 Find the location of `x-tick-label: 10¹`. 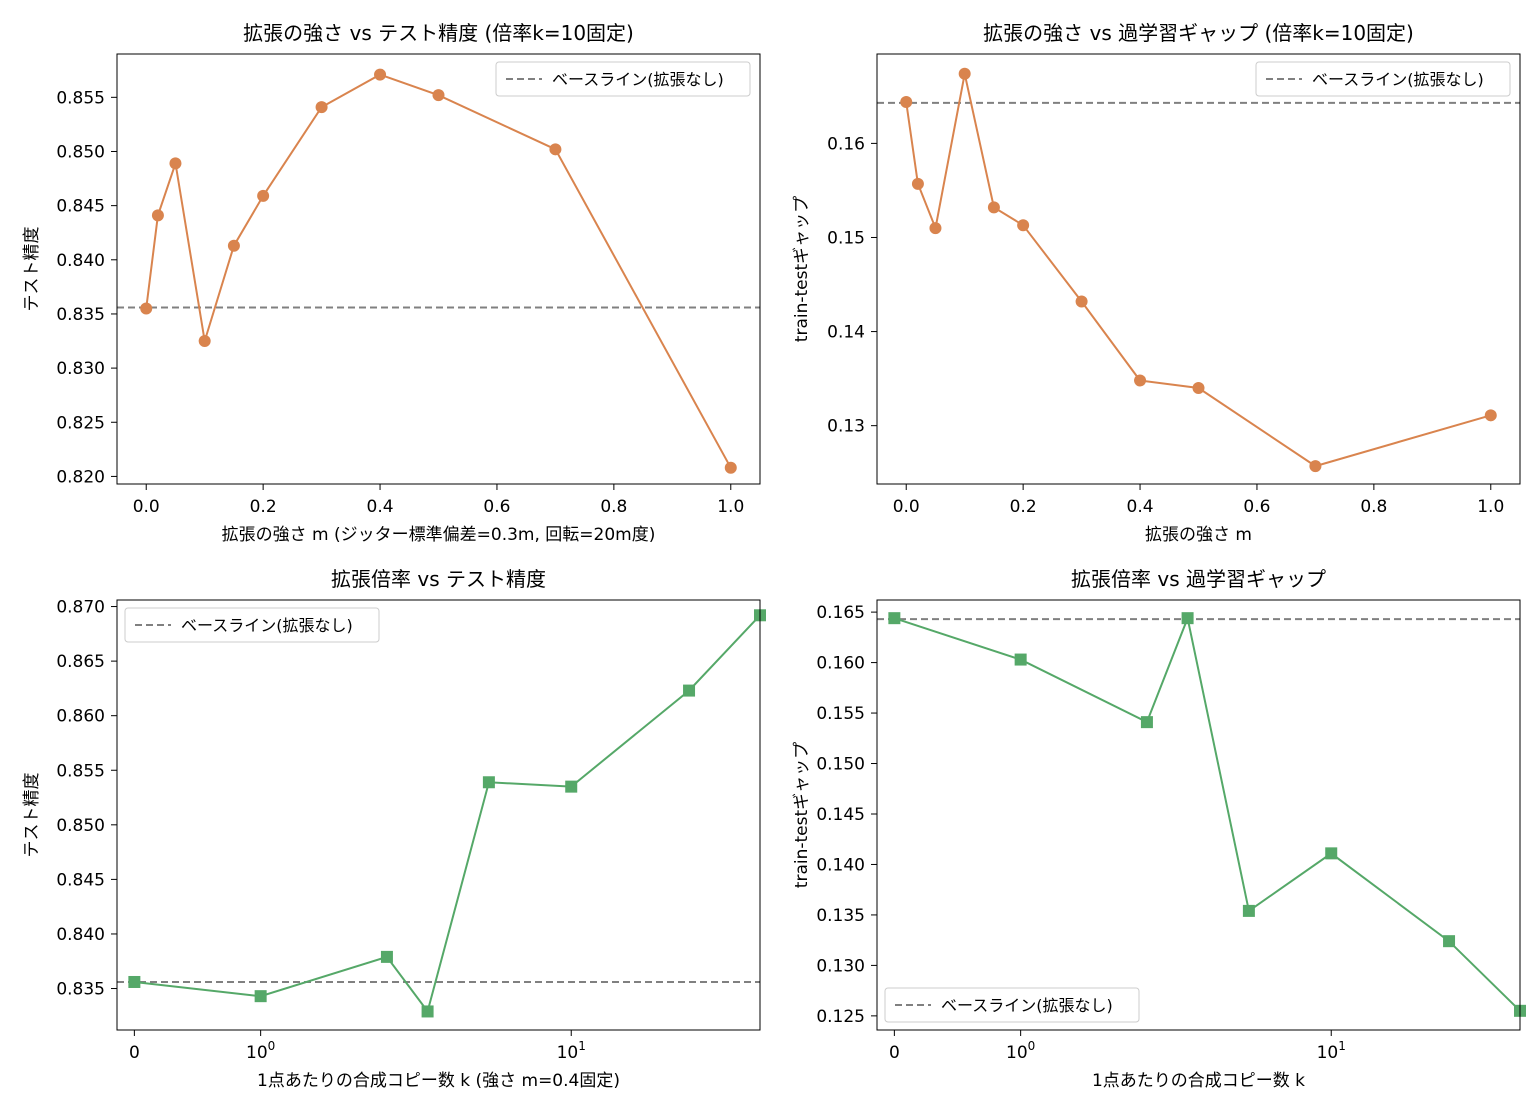

x-tick-label: 10¹ is located at coordinates (571, 1051).